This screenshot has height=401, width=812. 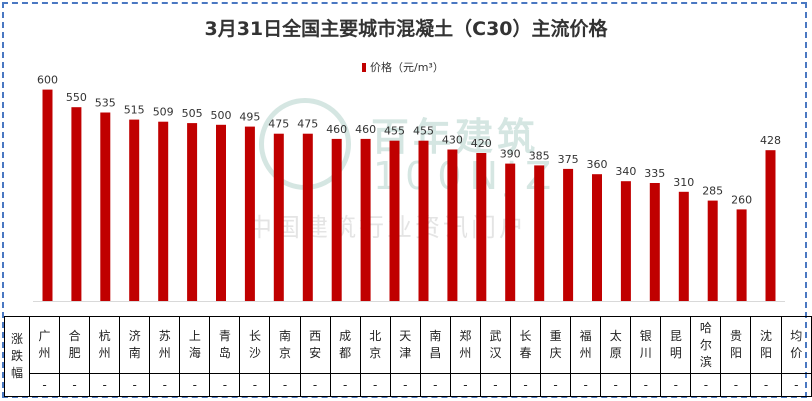 I want to click on bar-昆明, so click(x=654, y=242).